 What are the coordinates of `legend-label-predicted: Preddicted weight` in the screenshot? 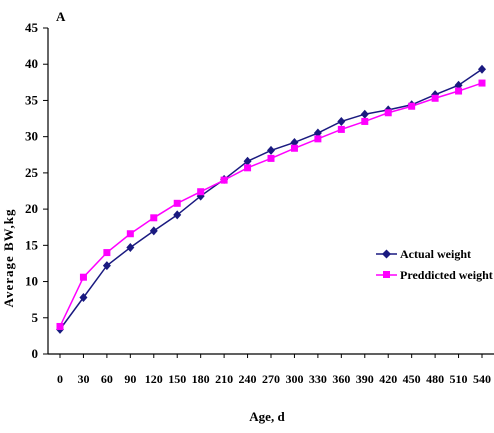 It's located at (446, 275).